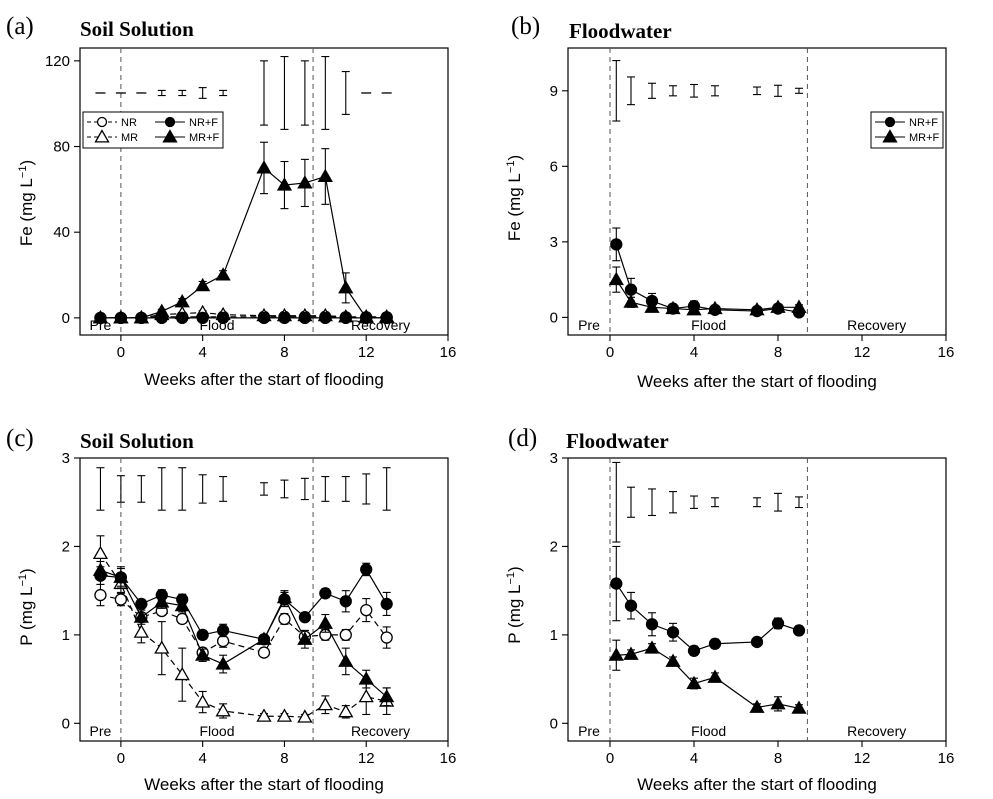 The width and height of the screenshot is (993, 799). What do you see at coordinates (862, 352) in the screenshot?
I see `x-tick-label: 12` at bounding box center [862, 352].